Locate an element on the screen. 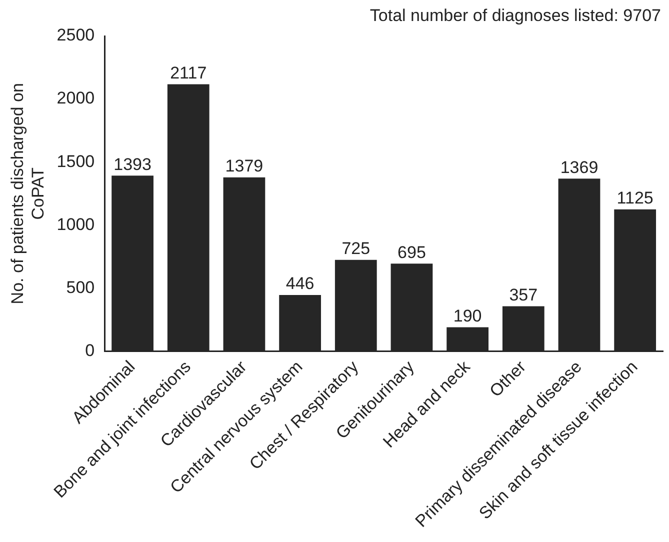  data-label: 190 is located at coordinates (467, 316).